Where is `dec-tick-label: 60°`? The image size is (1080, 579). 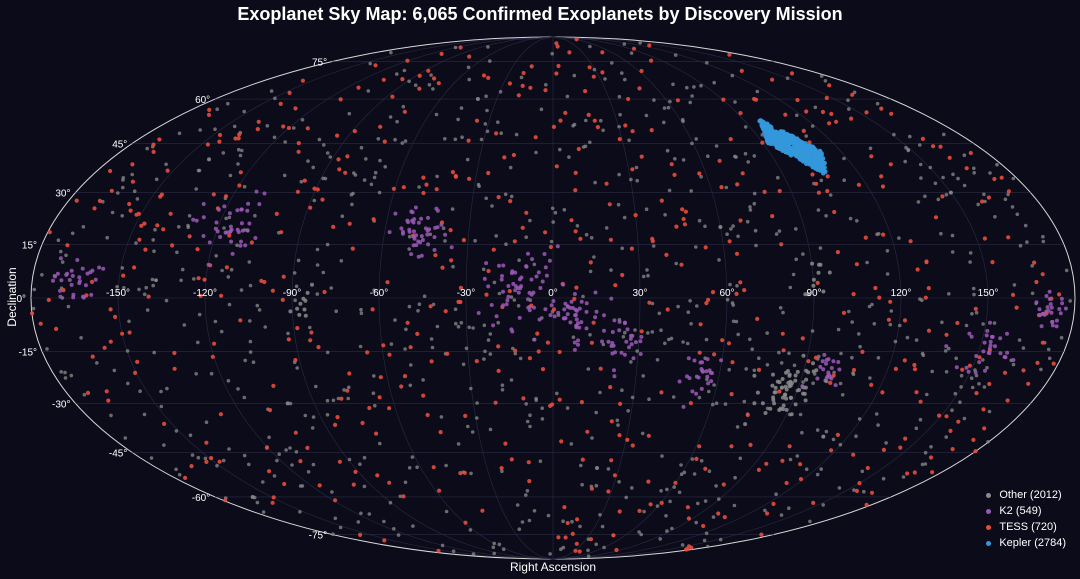 dec-tick-label: 60° is located at coordinates (202, 100).